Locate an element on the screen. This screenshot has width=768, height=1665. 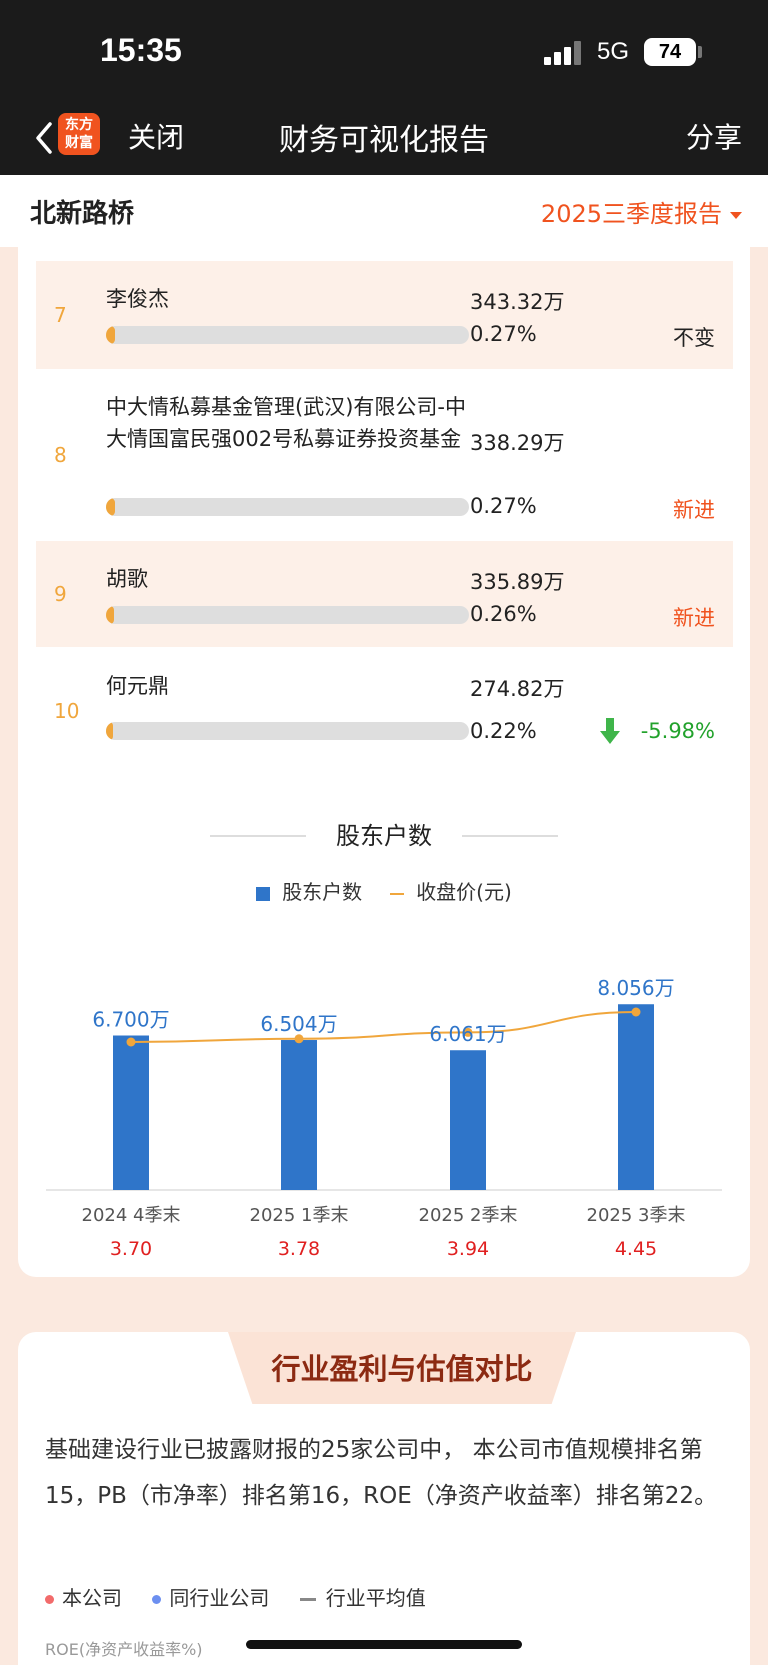
bar-value-label: 6.504万 is located at coordinates (298, 1024).